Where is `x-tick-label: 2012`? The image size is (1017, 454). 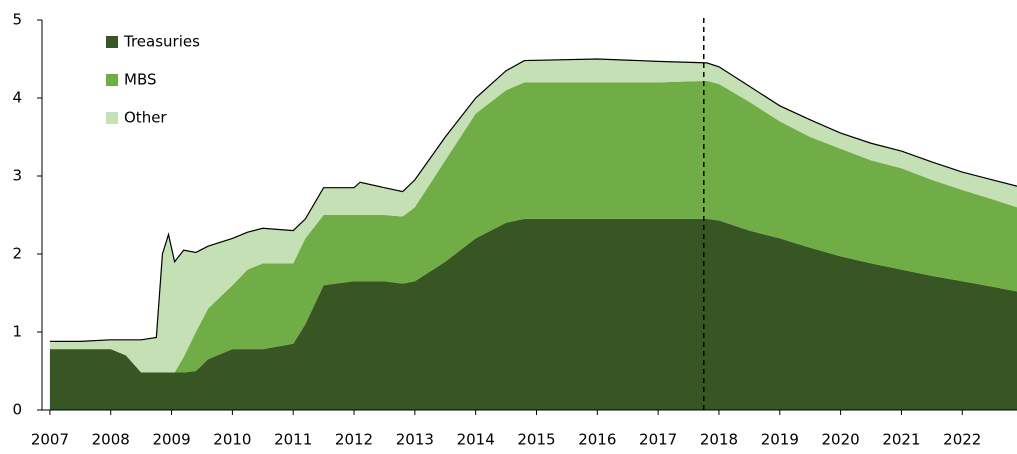 x-tick-label: 2012 is located at coordinates (354, 440).